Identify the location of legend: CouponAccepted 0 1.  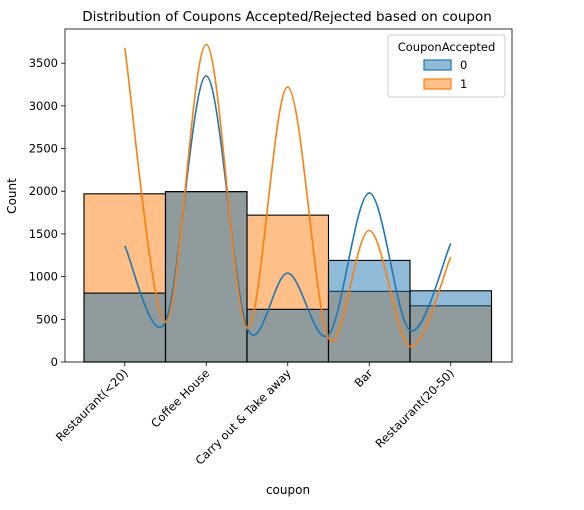
(446, 66).